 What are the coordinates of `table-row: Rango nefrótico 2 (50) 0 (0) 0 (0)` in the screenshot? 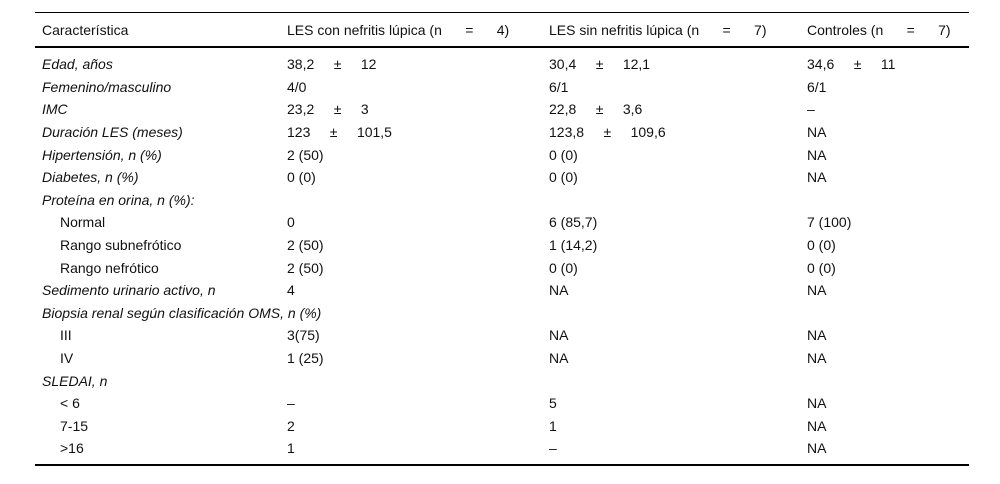 It's located at (502, 267).